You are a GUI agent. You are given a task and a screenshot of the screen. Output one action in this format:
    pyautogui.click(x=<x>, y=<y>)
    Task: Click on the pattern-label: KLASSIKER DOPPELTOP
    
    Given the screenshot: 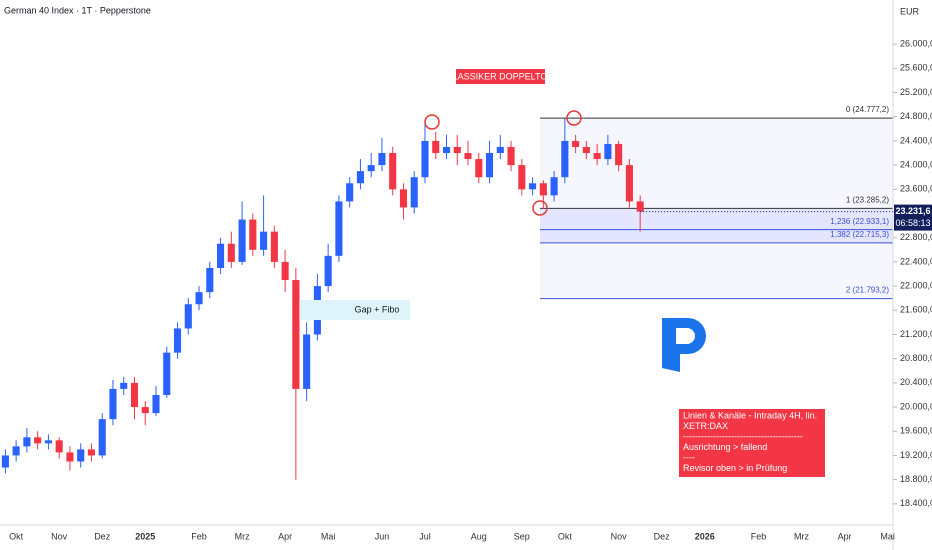 What is the action you would take?
    pyautogui.click(x=500, y=76)
    